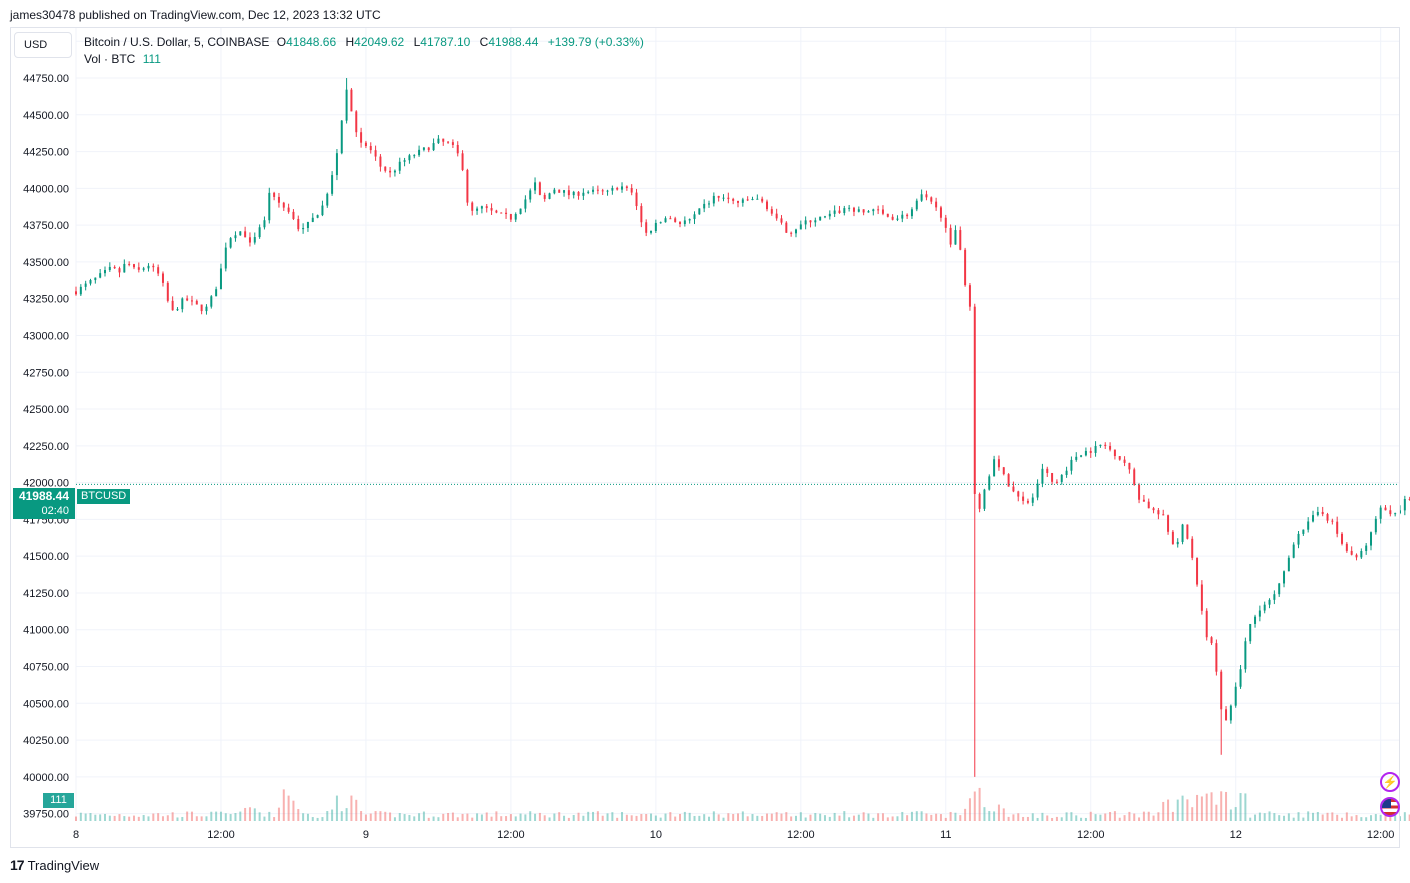 This screenshot has width=1410, height=883. Describe the element at coordinates (46, 741) in the screenshot. I see `y-tick-label: 40250.00` at that location.